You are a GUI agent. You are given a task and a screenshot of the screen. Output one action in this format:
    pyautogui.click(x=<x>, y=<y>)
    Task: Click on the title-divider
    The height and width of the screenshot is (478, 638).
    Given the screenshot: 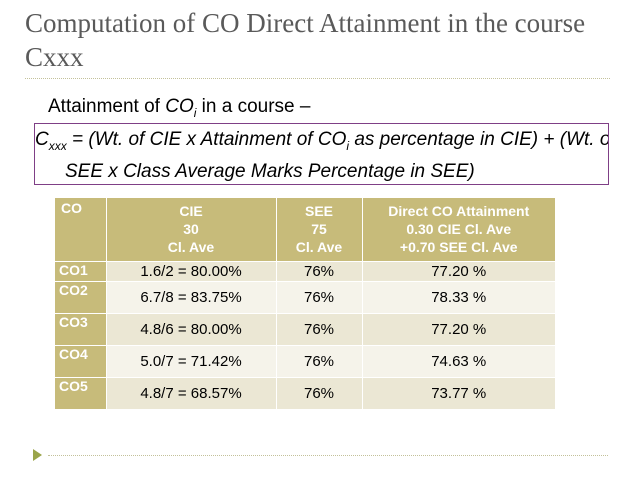 What is the action you would take?
    pyautogui.click(x=317, y=78)
    